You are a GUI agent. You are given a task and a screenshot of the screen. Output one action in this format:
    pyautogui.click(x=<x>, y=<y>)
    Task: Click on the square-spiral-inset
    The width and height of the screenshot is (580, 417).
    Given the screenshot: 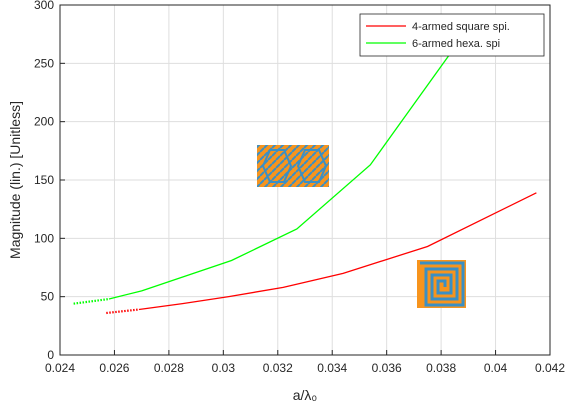 What is the action you would take?
    pyautogui.click(x=441, y=284)
    